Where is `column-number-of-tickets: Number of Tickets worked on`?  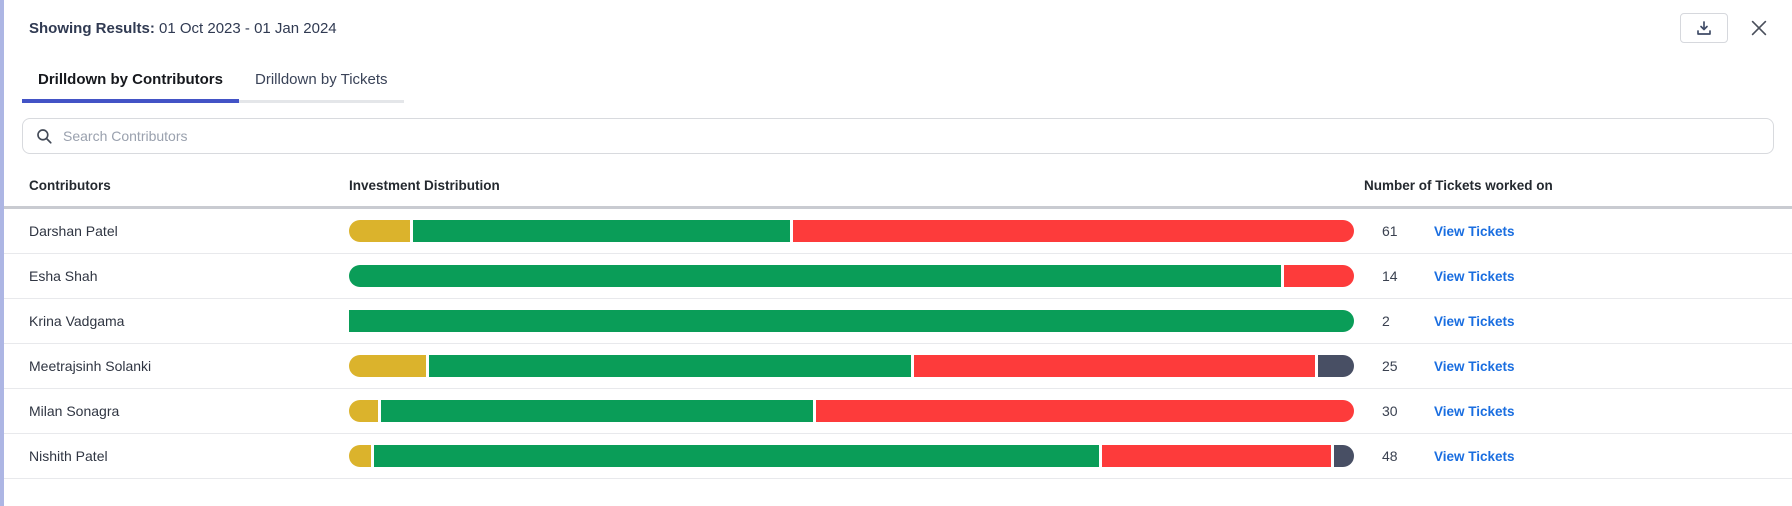 column-number-of-tickets: Number of Tickets worked on is located at coordinates (1458, 185).